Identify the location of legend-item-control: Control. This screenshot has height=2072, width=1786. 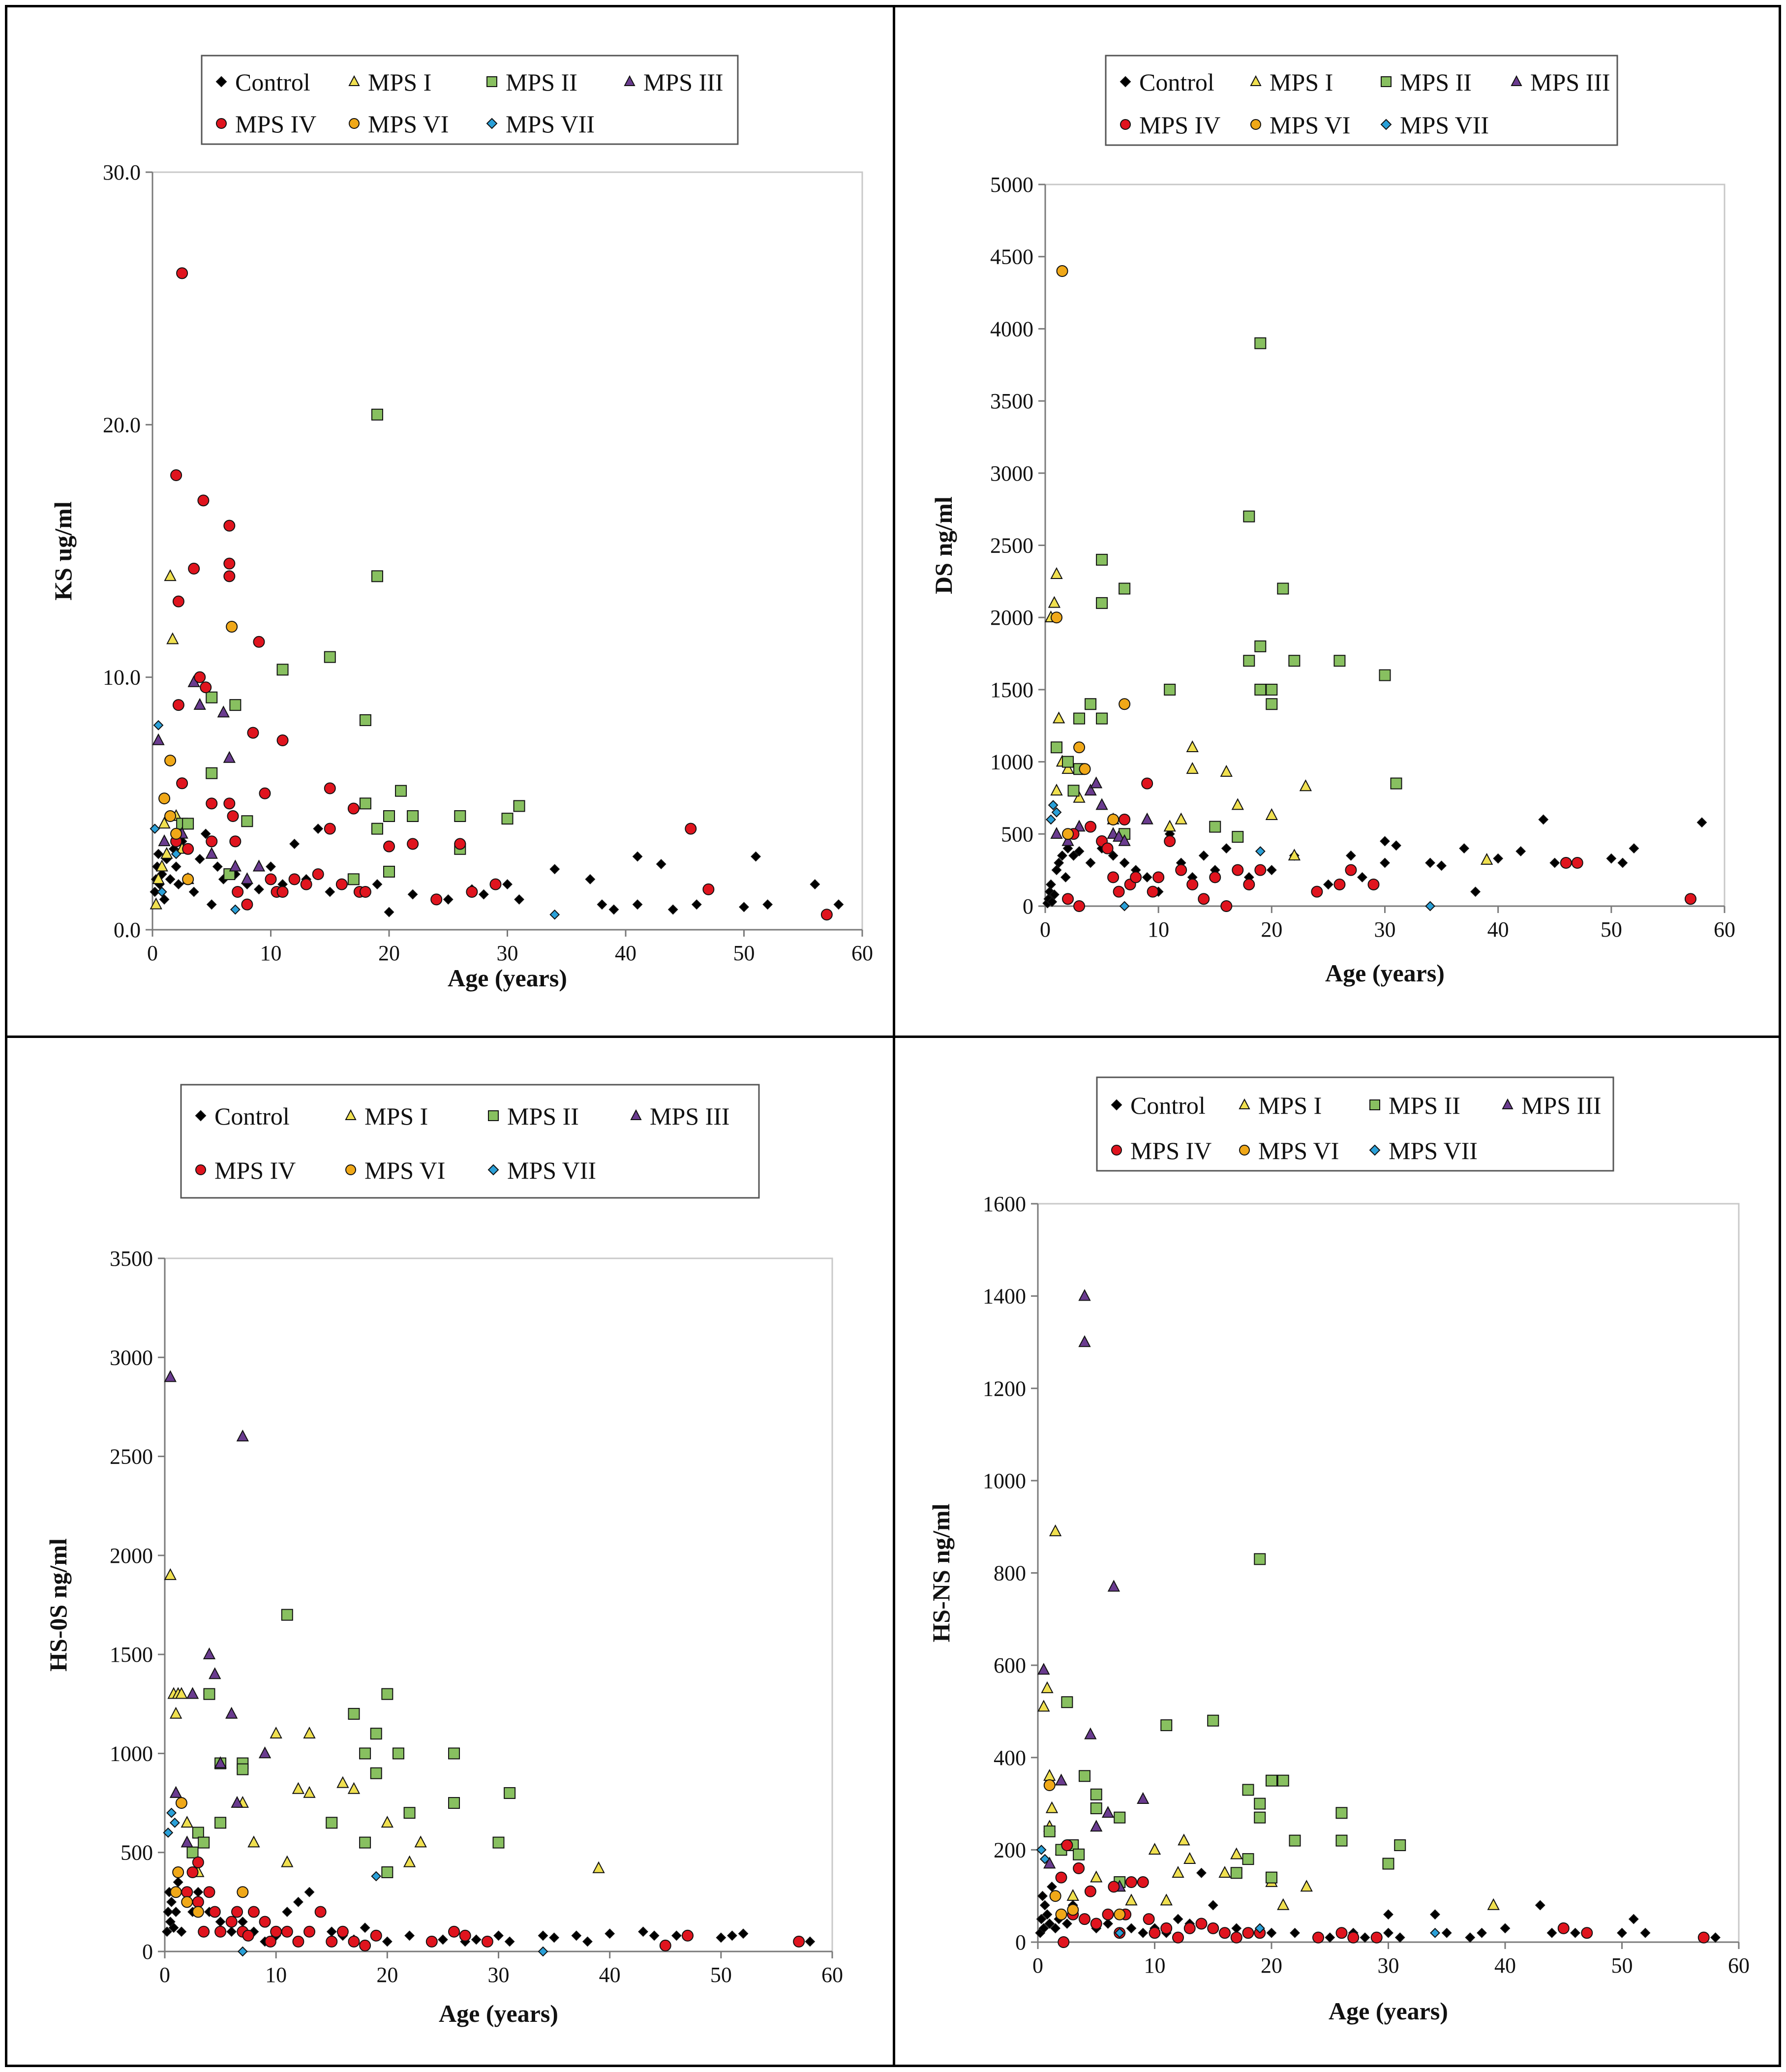
(1158, 1105).